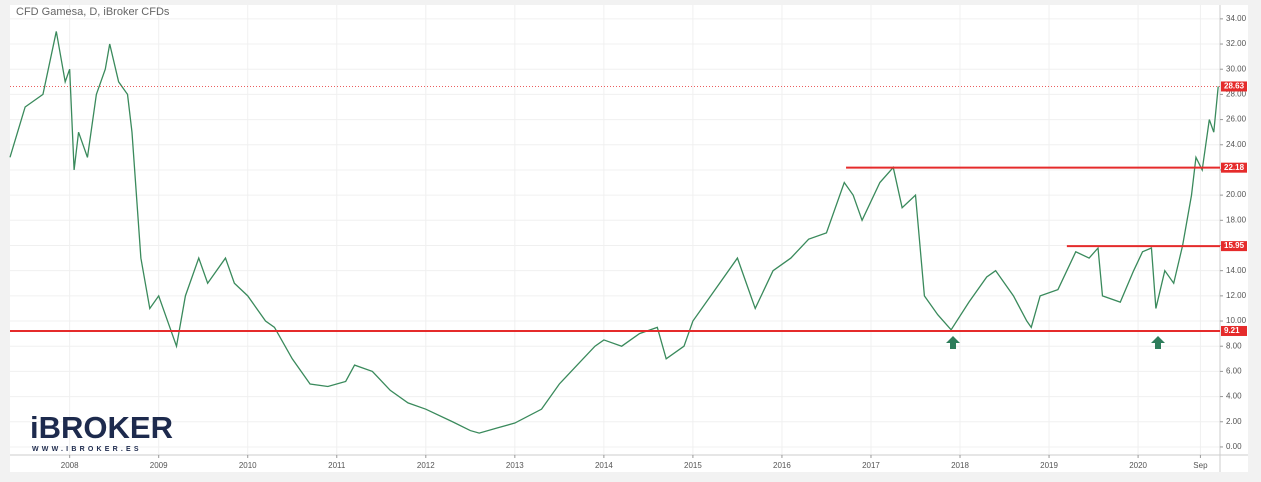 The width and height of the screenshot is (1261, 482). I want to click on y-tick-label: 34.00, so click(1236, 18).